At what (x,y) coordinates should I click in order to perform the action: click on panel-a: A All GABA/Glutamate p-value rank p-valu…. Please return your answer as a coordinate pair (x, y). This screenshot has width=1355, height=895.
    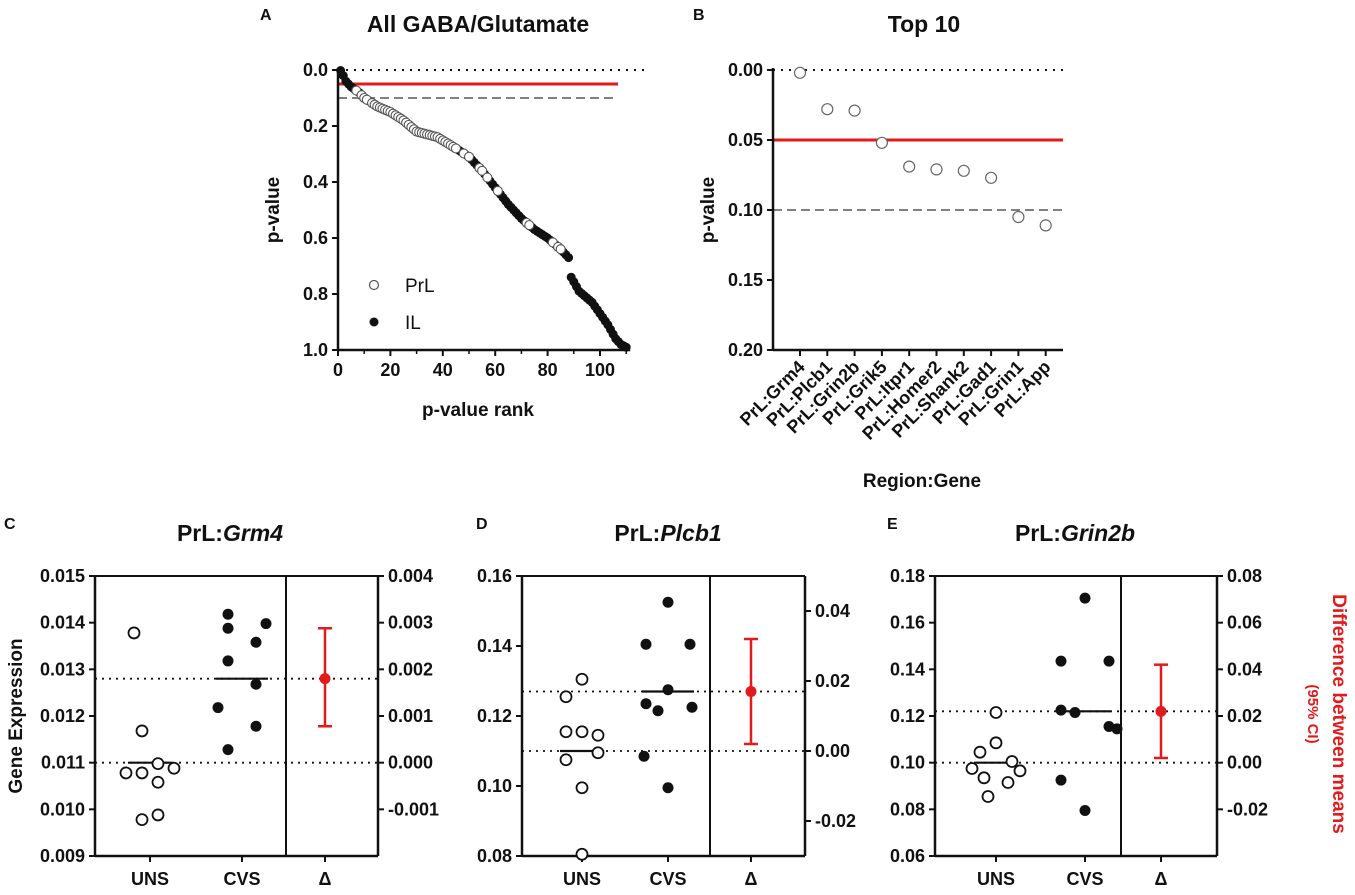
    Looking at the image, I should click on (452, 214).